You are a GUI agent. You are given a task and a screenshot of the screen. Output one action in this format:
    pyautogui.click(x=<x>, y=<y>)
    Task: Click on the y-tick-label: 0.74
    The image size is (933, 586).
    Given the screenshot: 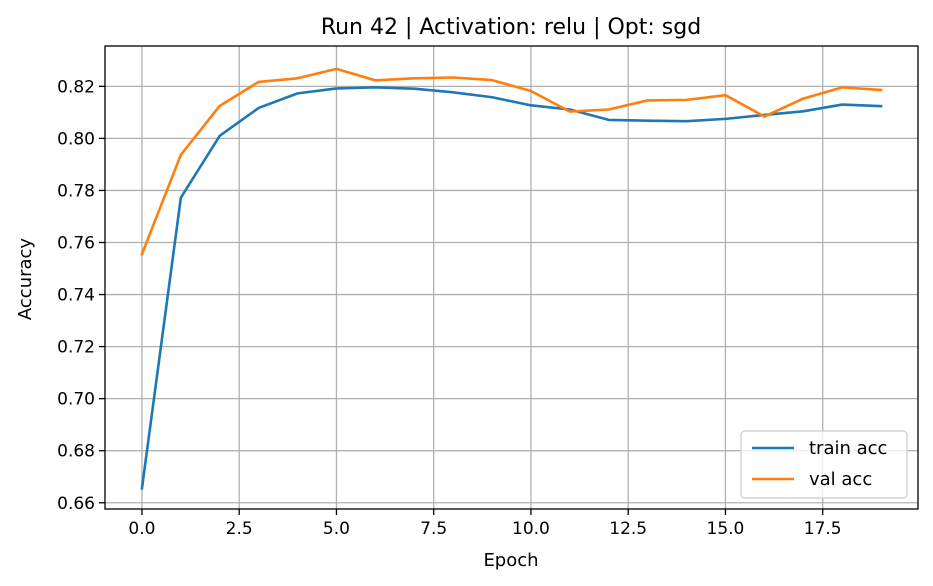 What is the action you would take?
    pyautogui.click(x=76, y=296)
    